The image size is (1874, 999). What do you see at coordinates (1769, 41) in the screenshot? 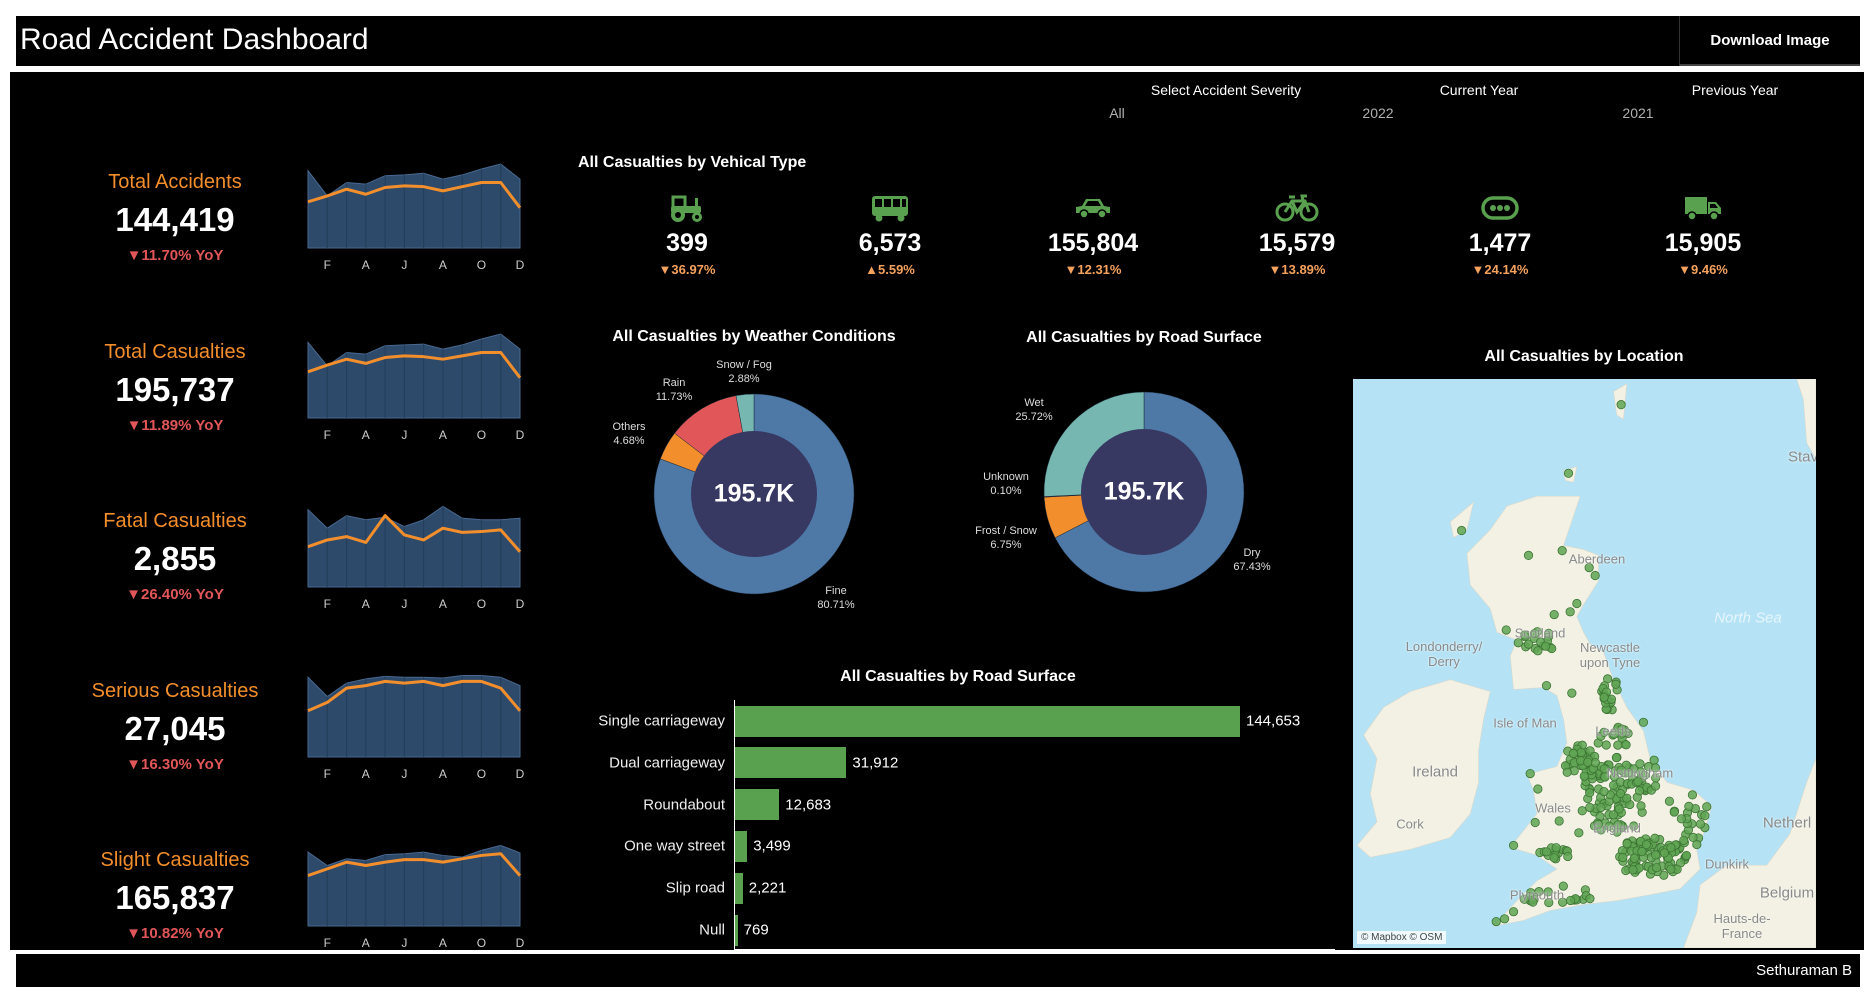
I see `download-image-button: Download Image` at bounding box center [1769, 41].